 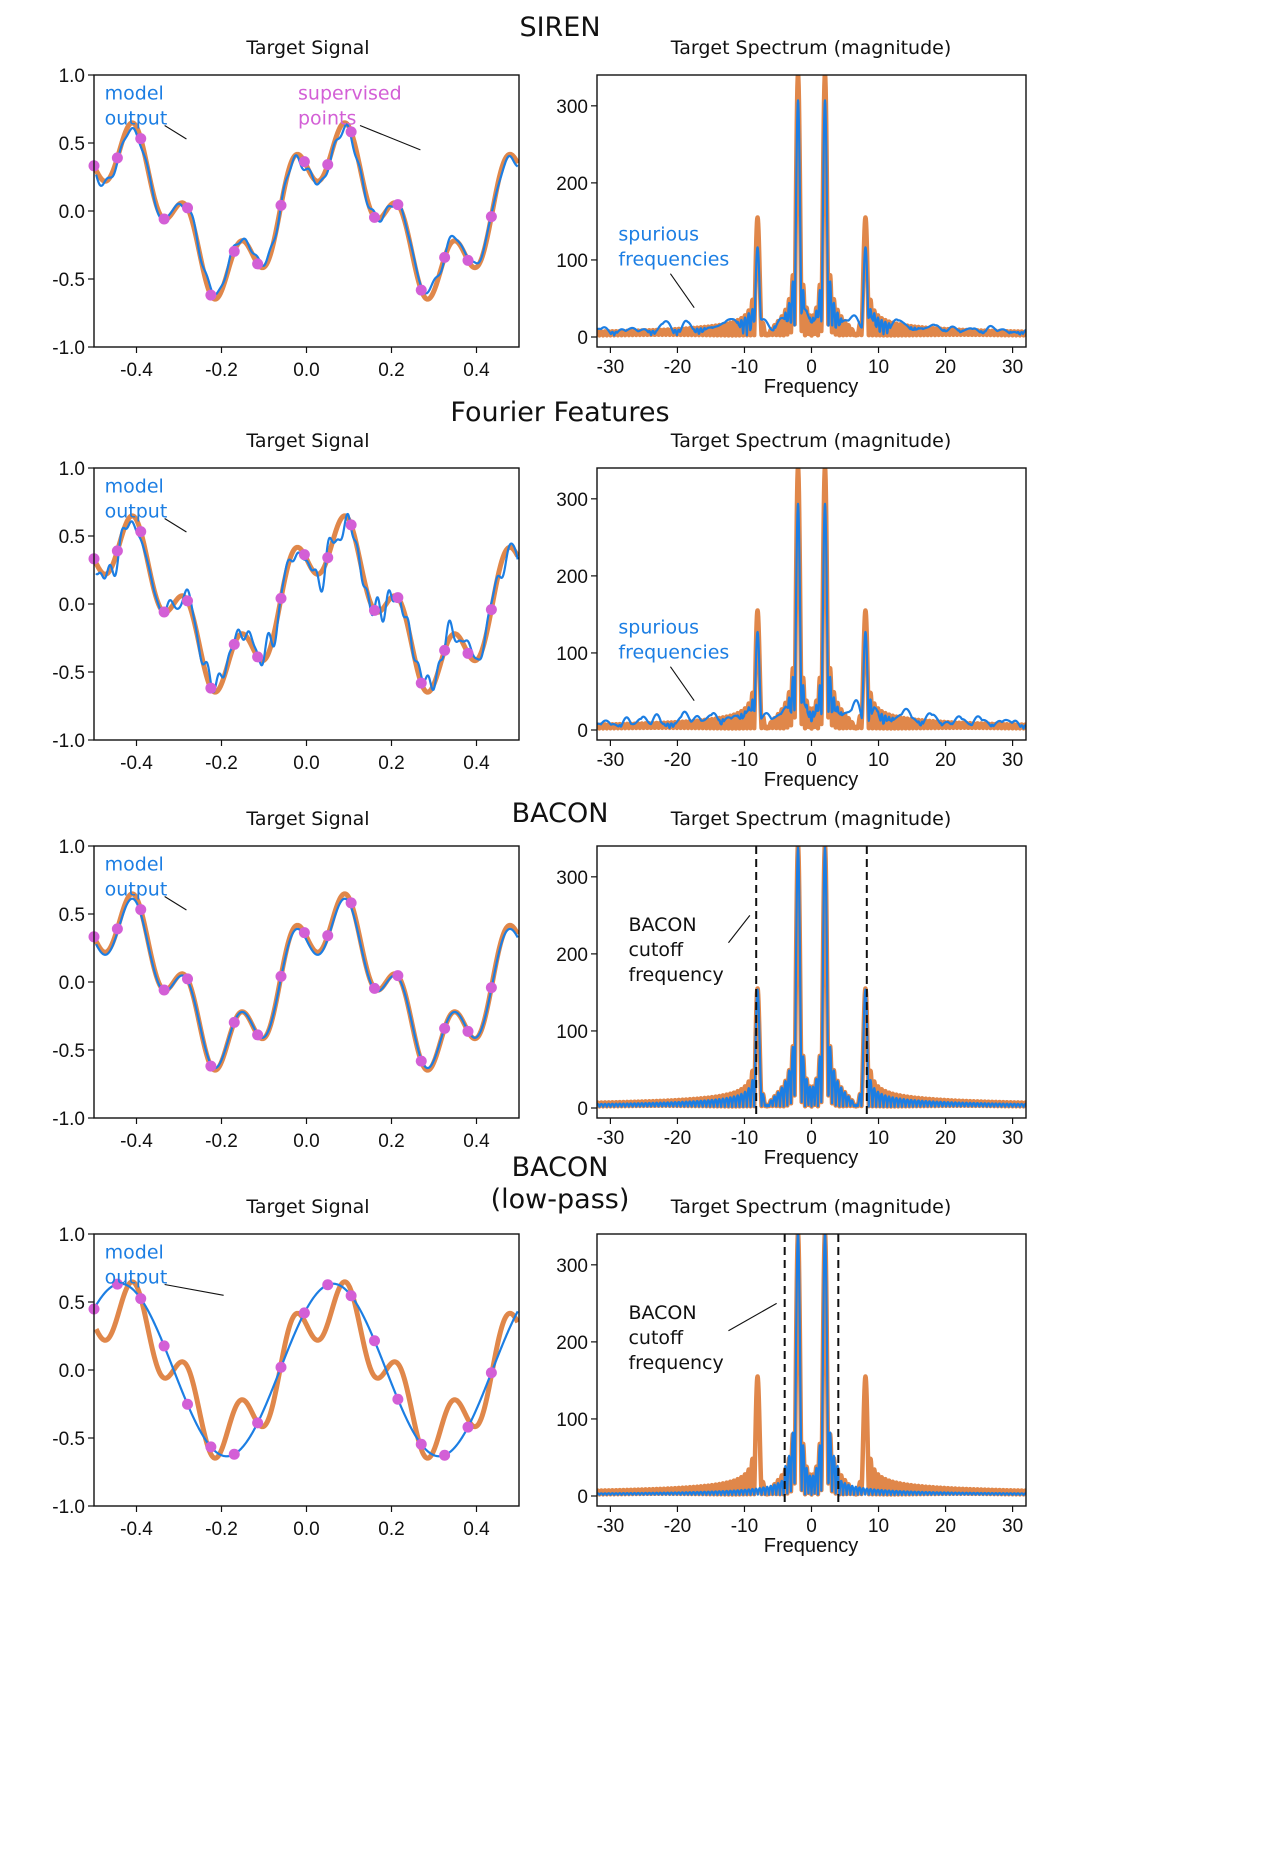 What do you see at coordinates (391, 1529) in the screenshot?
I see `x-tick-label: 0.2` at bounding box center [391, 1529].